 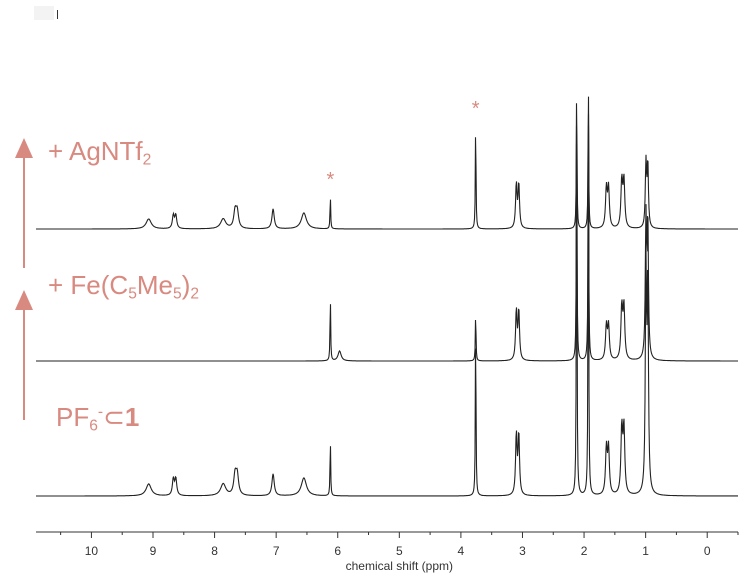 I want to click on stars-group: **, so click(x=402, y=144).